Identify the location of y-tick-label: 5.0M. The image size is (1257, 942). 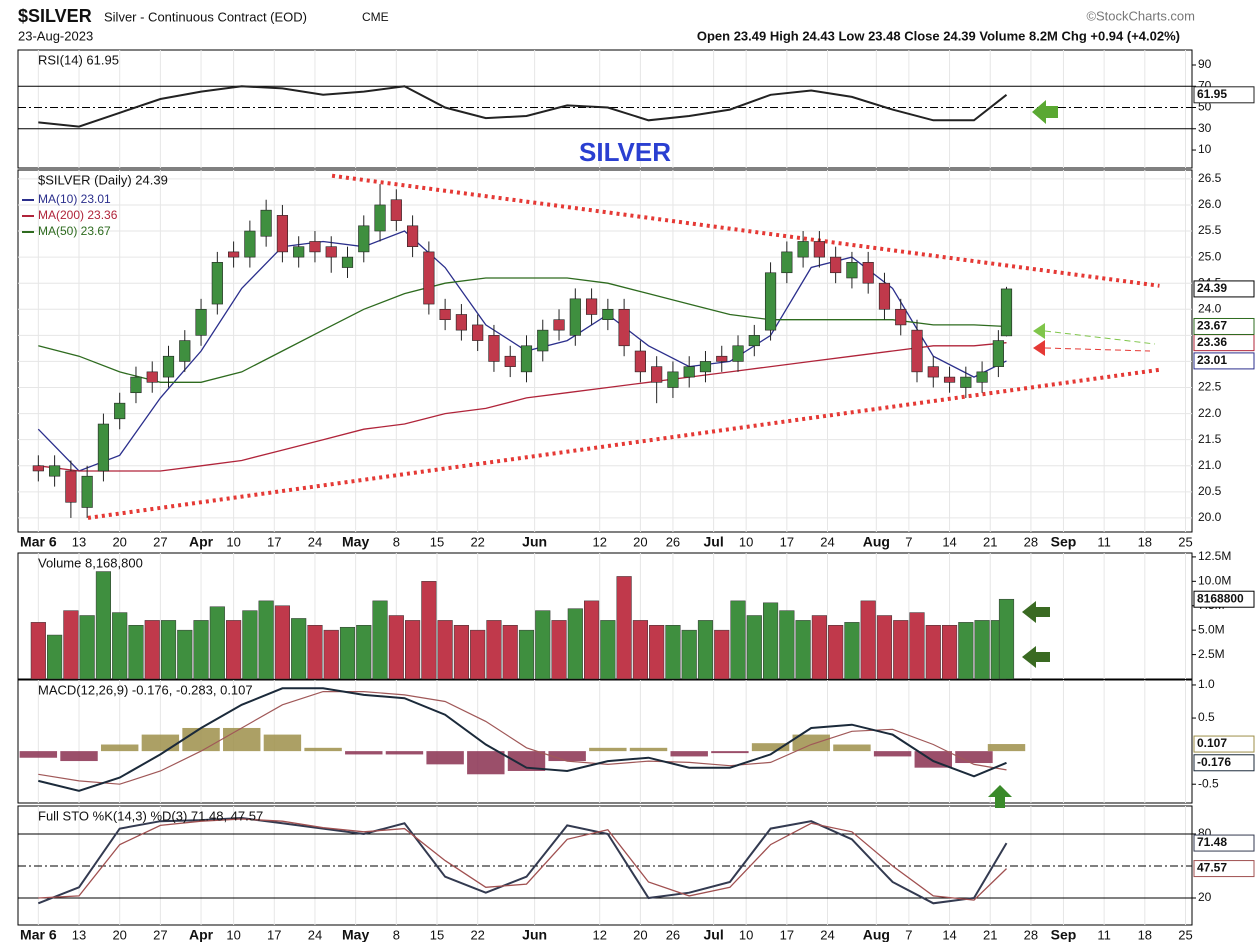
(1211, 629).